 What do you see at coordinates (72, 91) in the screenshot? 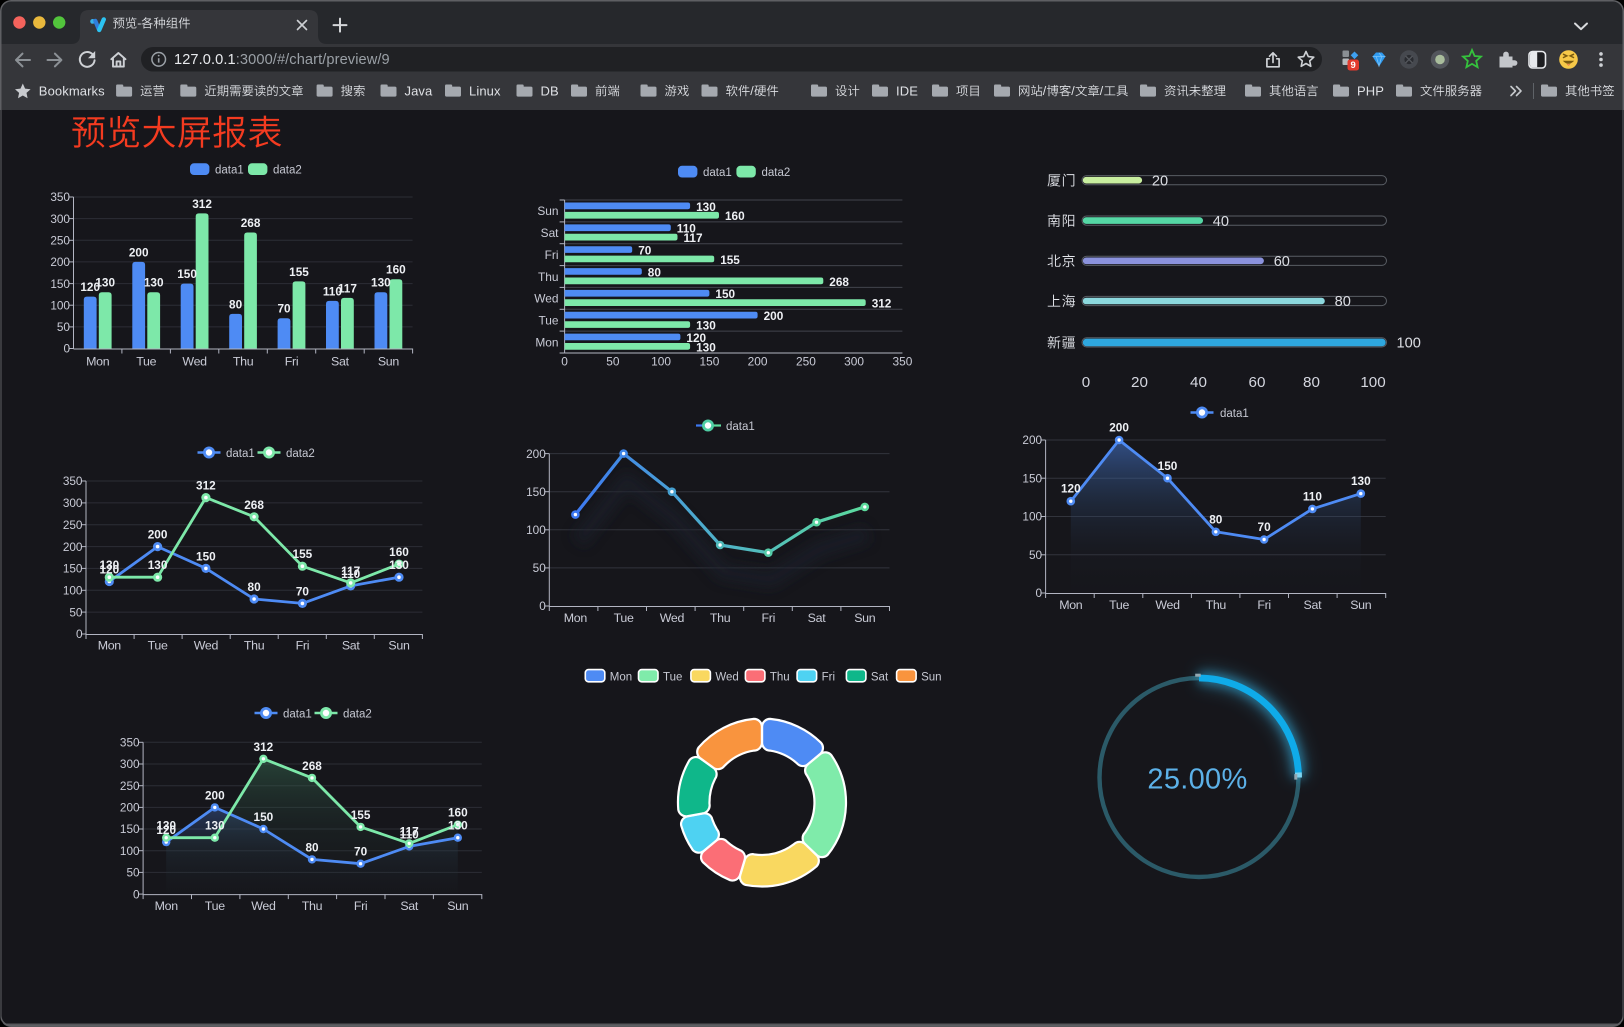
I see `svg-text: Bookmarks` at bounding box center [72, 91].